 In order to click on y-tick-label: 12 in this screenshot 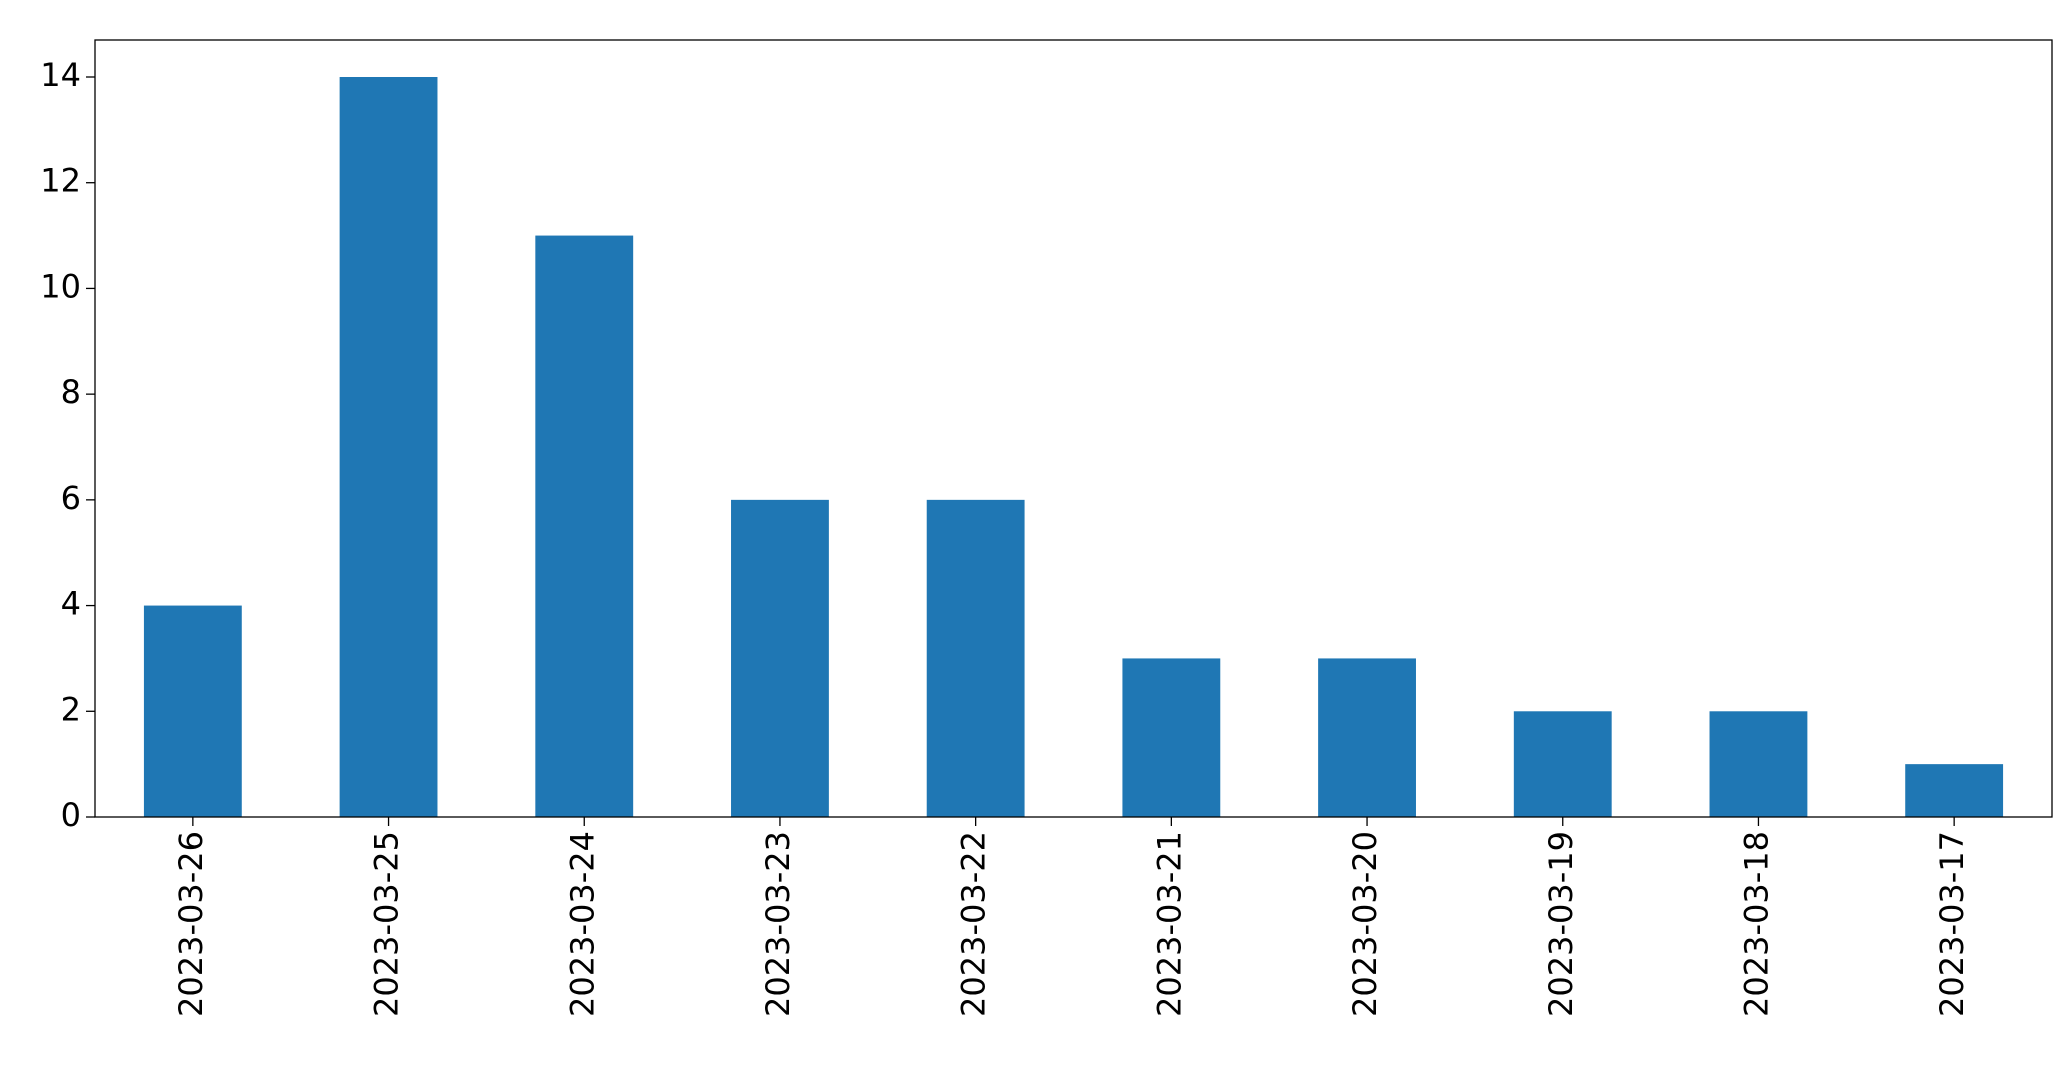, I will do `click(60, 181)`.